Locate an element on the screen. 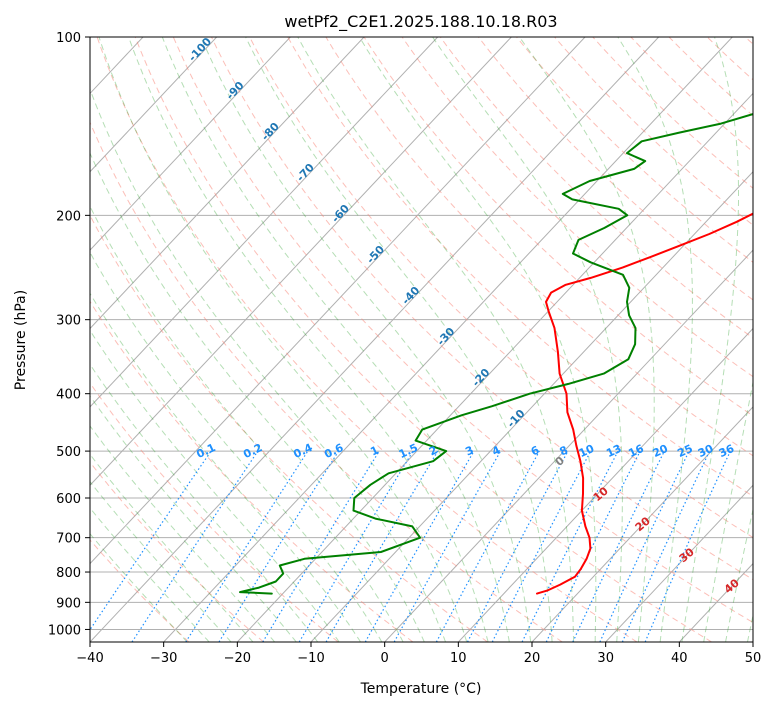 This screenshot has height=712, width=775. y-tick-label: 400 is located at coordinates (68, 395).